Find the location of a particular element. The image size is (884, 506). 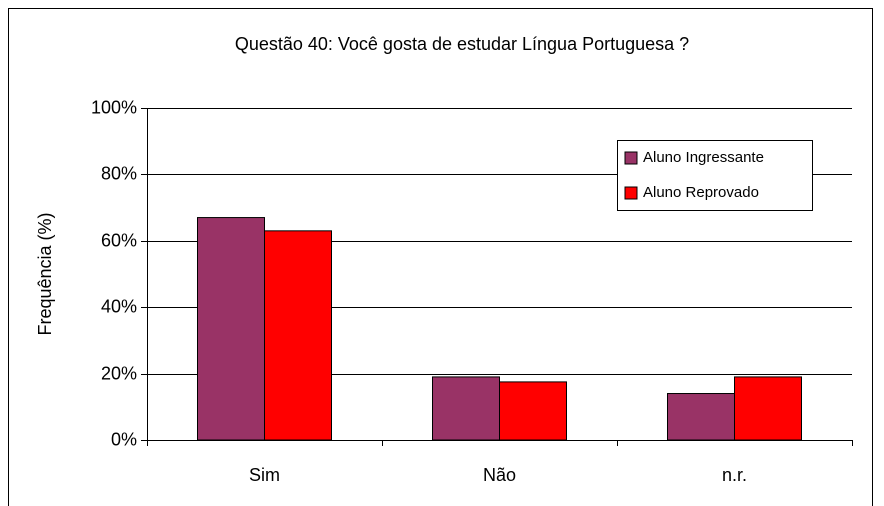

y-axis-label: Frequência (%) is located at coordinates (45, 273).